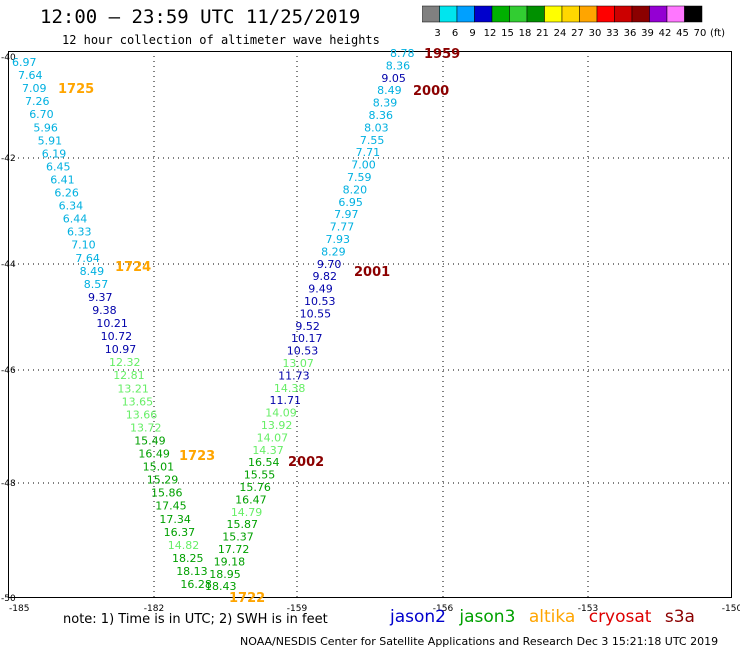  What do you see at coordinates (359, 177) in the screenshot?
I see `wave-height-value: 7.59` at bounding box center [359, 177].